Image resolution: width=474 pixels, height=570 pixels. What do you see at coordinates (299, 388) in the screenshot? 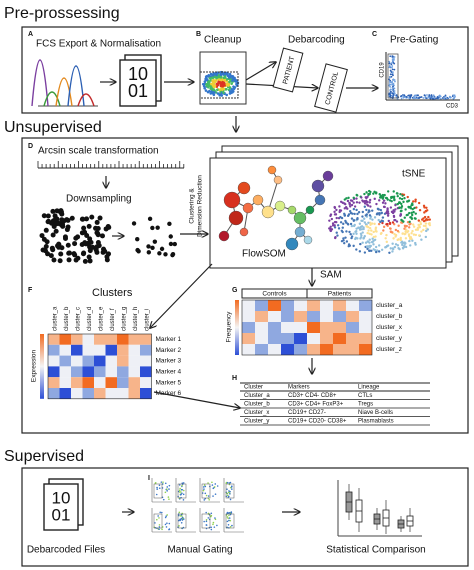
I see `label: Markers` at bounding box center [299, 388].